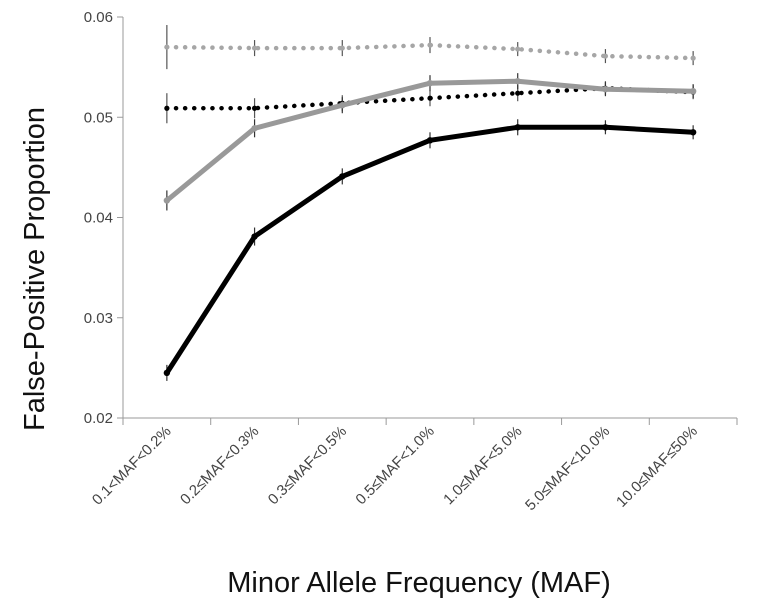 The image size is (762, 602). Describe the element at coordinates (567, 468) in the screenshot. I see `x-tick-label: 5.0≤MAF<10.0%` at that location.